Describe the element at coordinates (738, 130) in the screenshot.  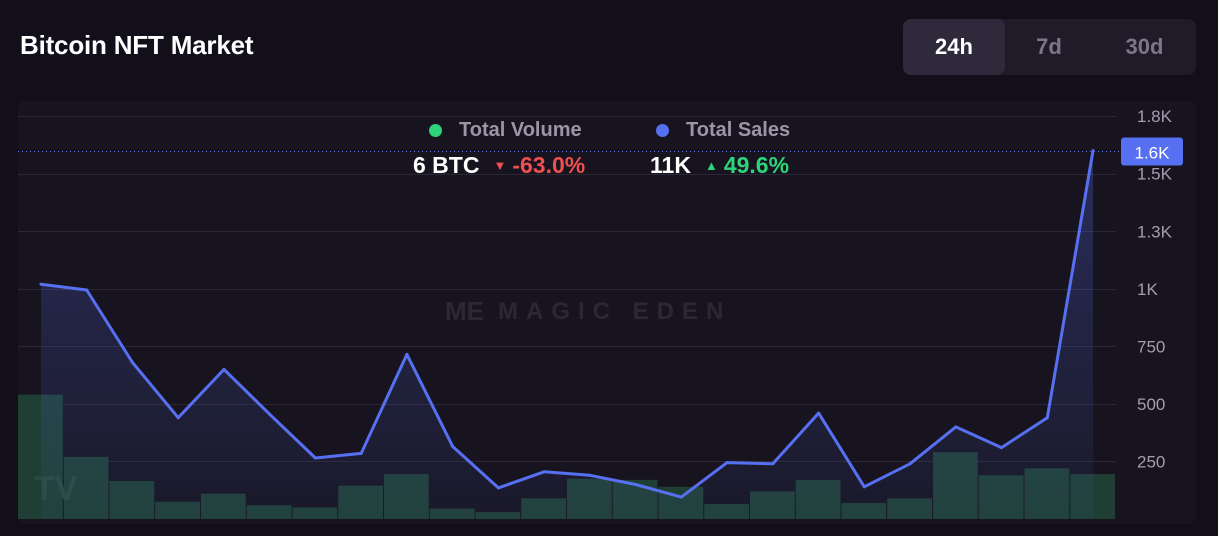
I see `legend-sales-label: Total Sales` at that location.